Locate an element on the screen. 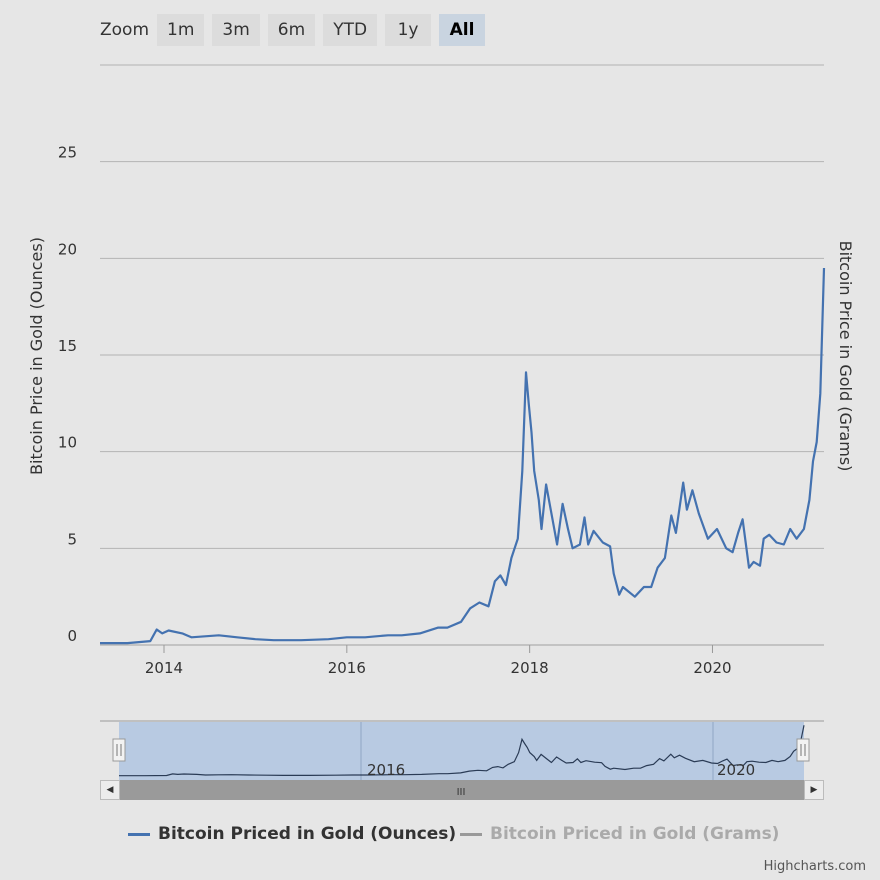  scrollbar-grip: III is located at coordinates (461, 792).